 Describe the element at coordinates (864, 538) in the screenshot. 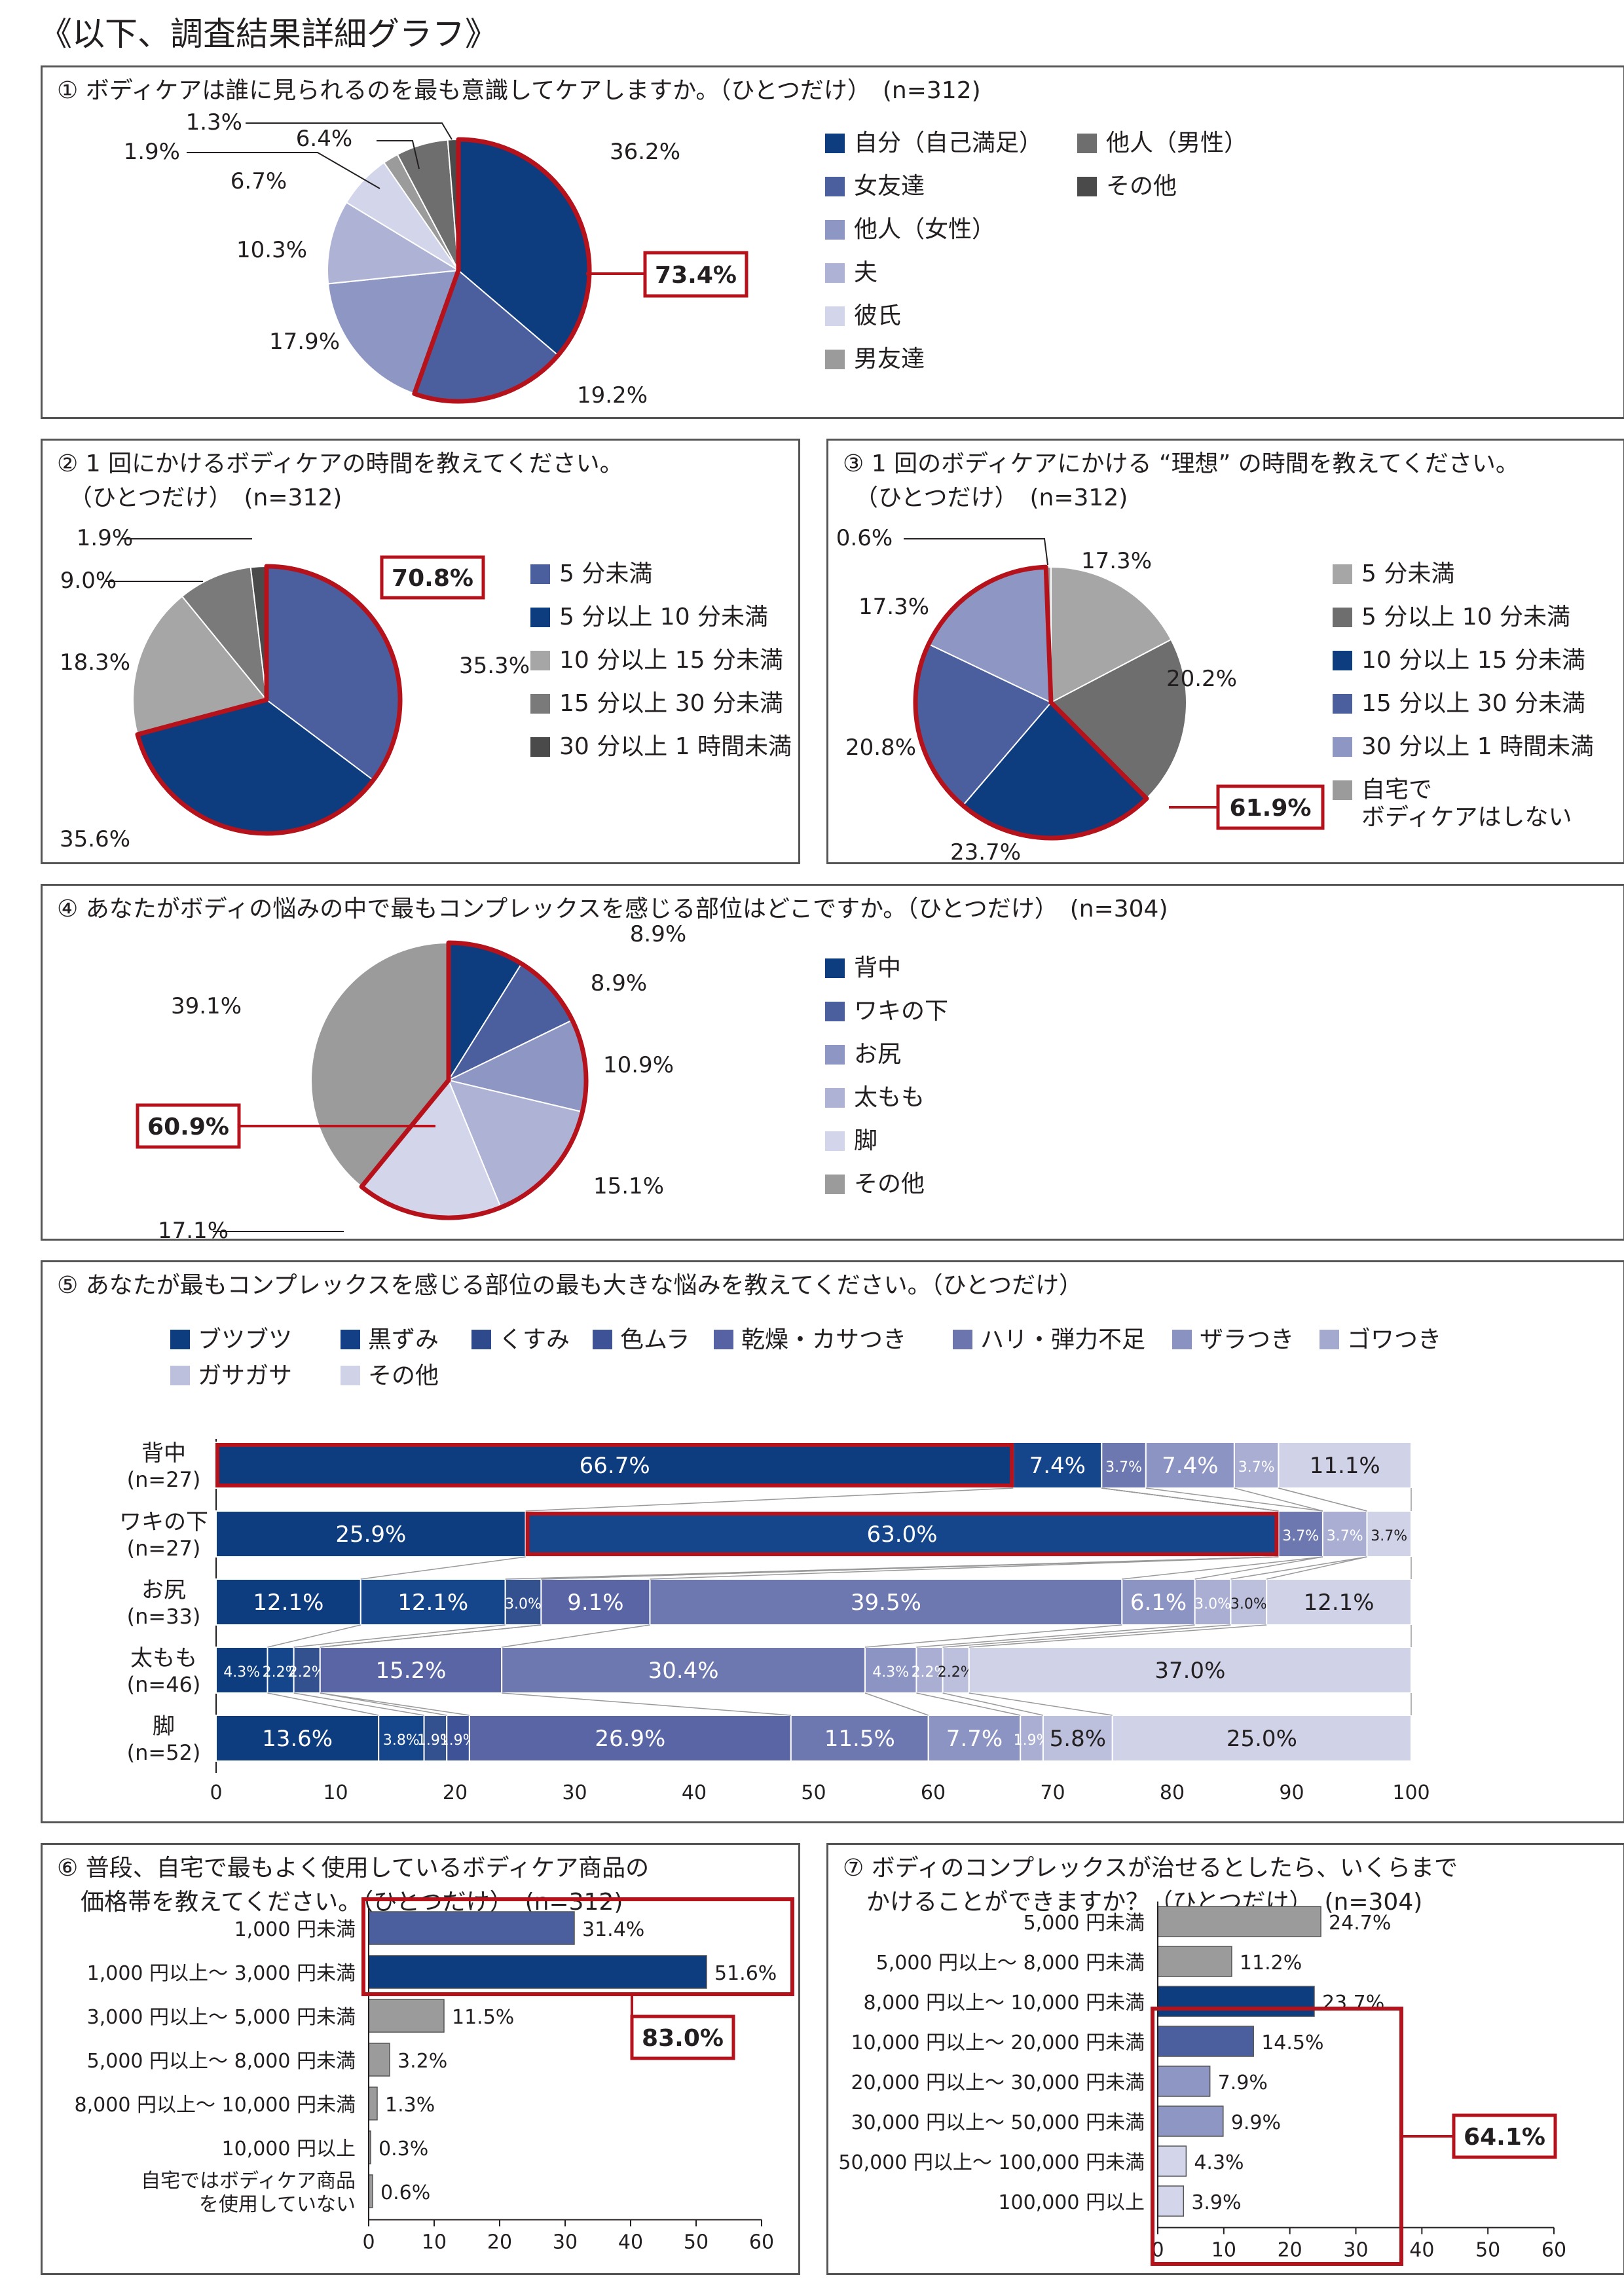

I see `q3-value-label: 0.6%` at that location.